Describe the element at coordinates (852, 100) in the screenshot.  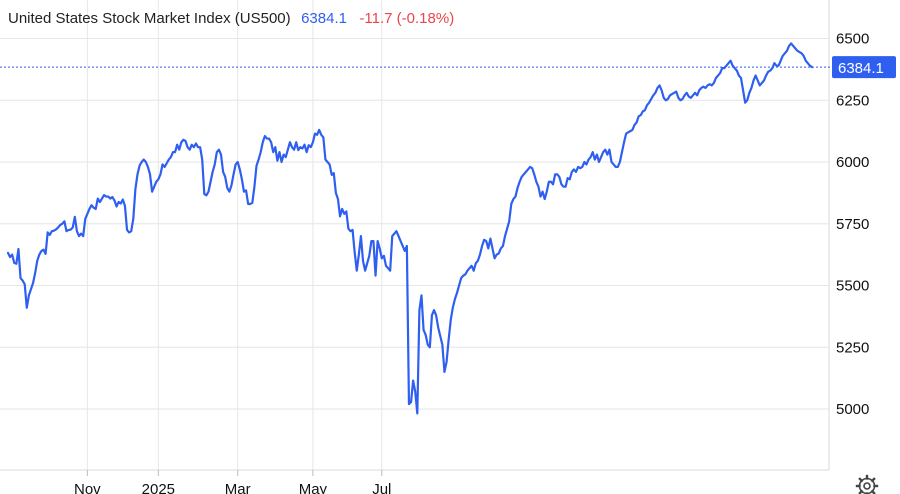
I see `y-tick-label: 6250` at that location.